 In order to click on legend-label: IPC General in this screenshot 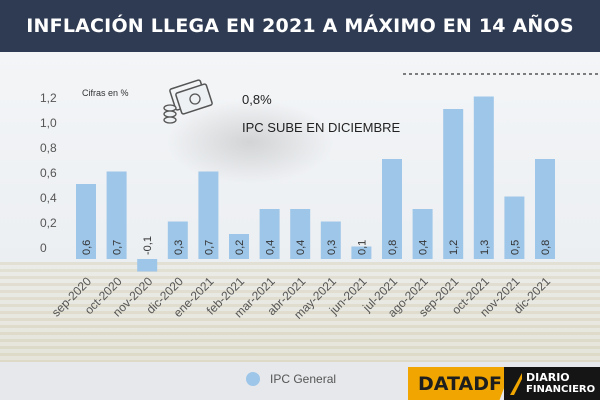, I will do `click(303, 379)`.